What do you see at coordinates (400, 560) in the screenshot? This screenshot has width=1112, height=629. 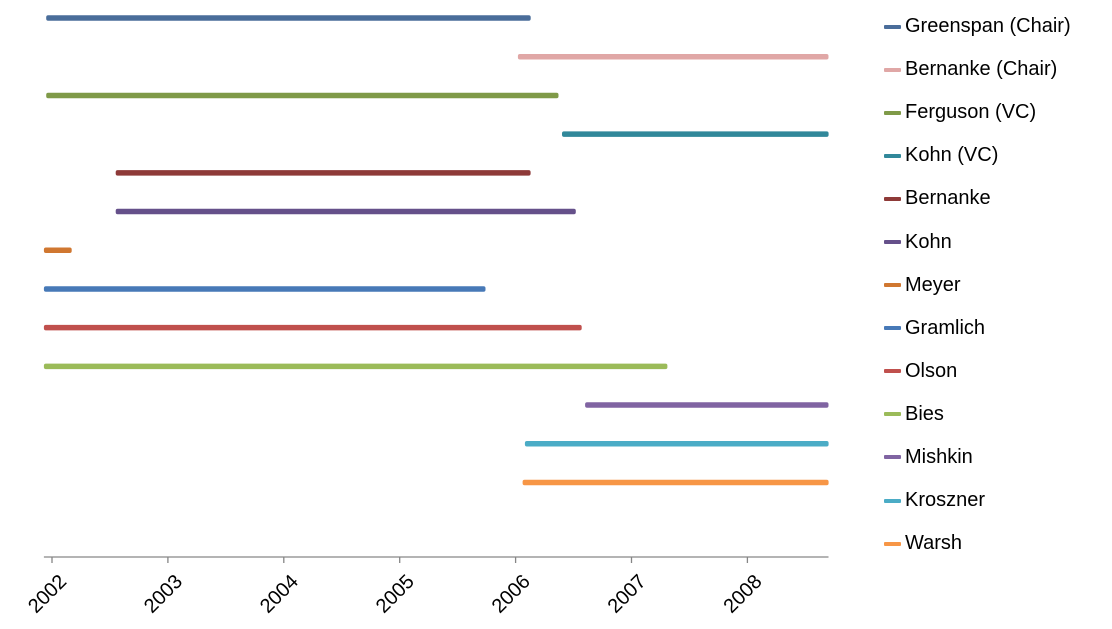 I see `x-axis-ticks` at bounding box center [400, 560].